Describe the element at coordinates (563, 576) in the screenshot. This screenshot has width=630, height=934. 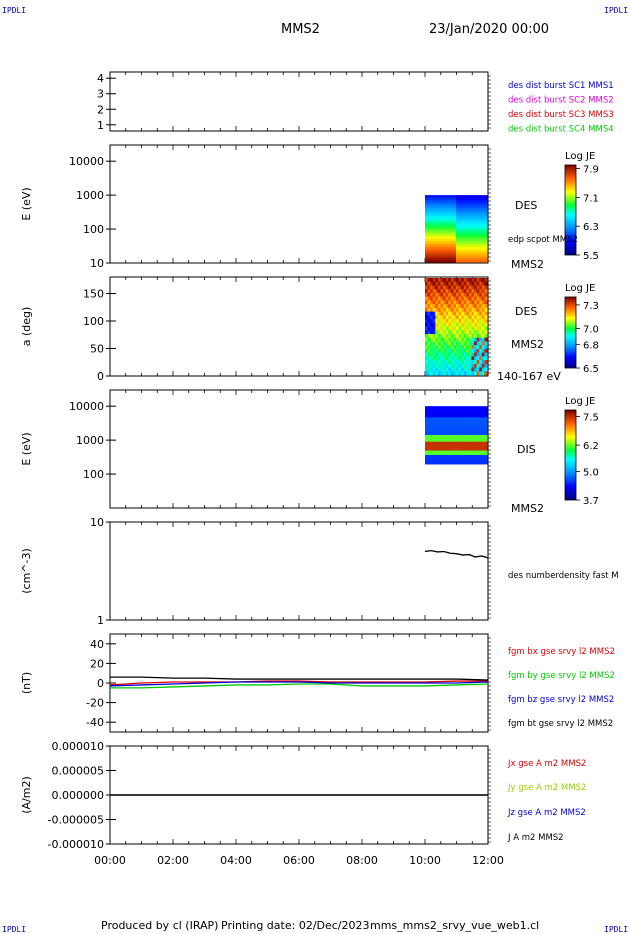
I see `legend-entry: des numberdensity fast M` at that location.